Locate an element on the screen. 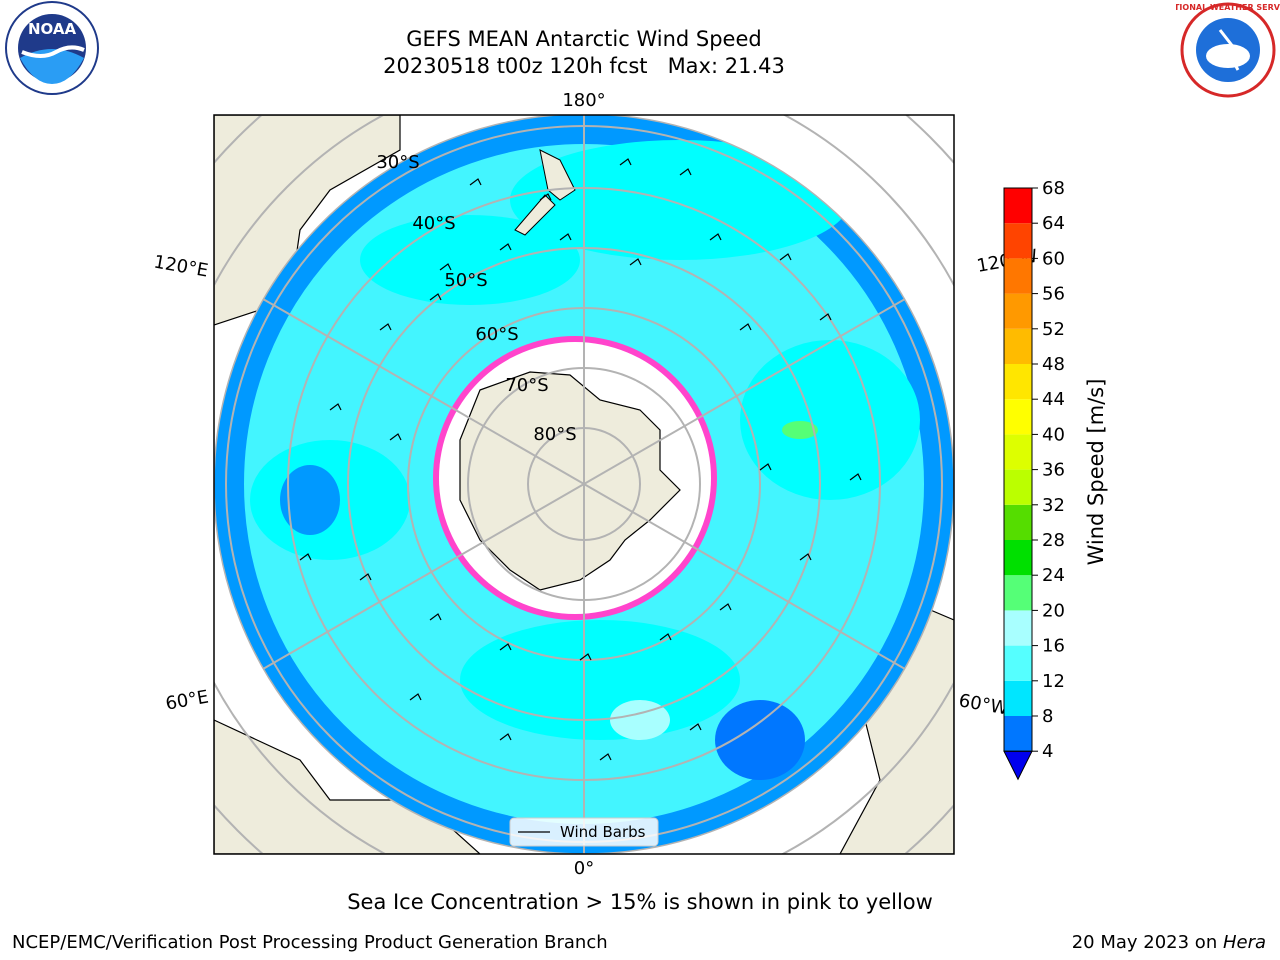  lon-label-top: 180° is located at coordinates (583, 100).